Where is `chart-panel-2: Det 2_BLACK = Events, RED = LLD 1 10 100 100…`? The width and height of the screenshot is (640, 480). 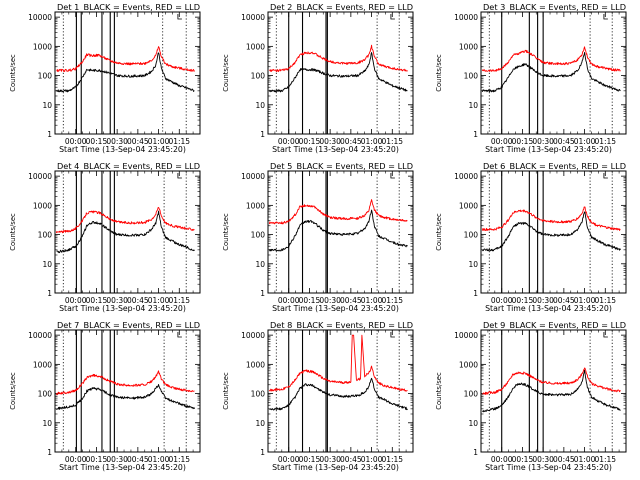 chart-panel-2: Det 2_BLACK = Events, RED = LLD 1 10 100 100… is located at coordinates (318, 78).